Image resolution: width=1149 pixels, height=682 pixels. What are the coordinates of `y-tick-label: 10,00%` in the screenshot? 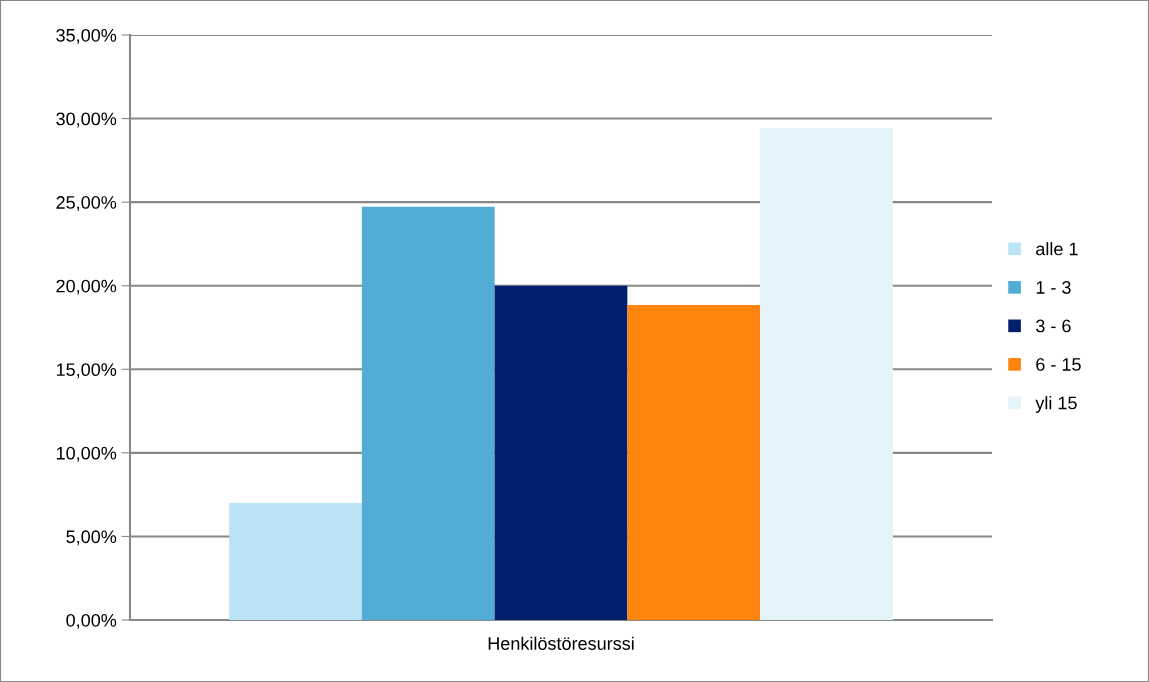 It's located at (86, 454).